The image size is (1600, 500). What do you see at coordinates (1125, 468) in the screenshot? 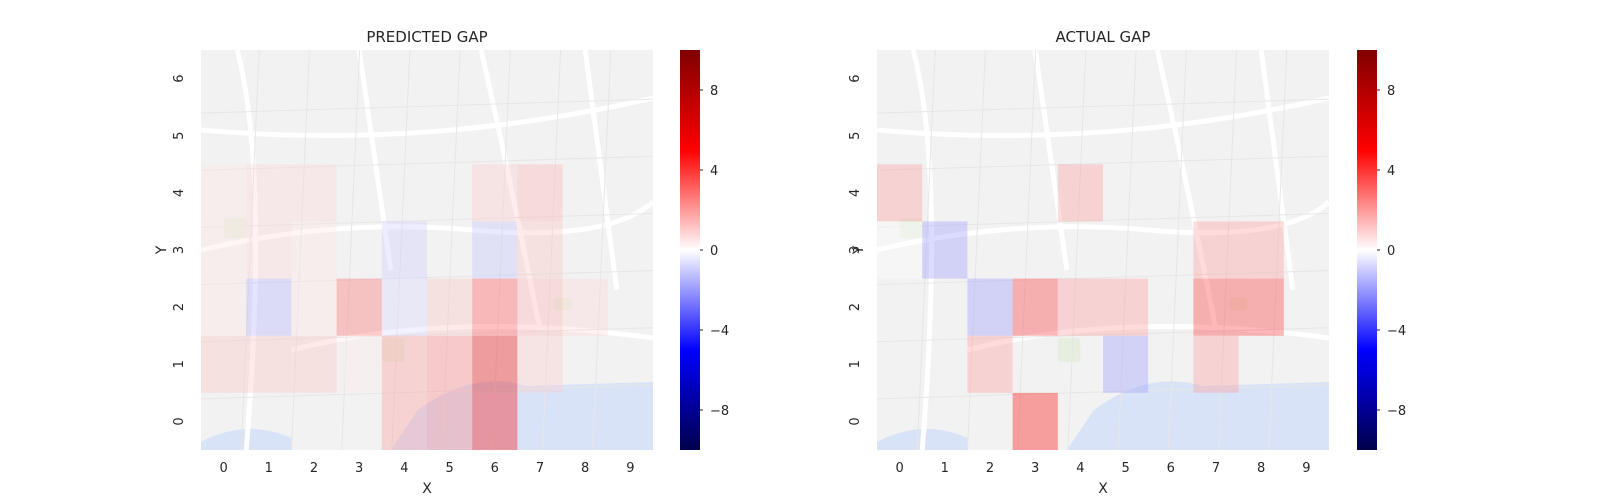
I see `x-tick-label: 5` at bounding box center [1125, 468].